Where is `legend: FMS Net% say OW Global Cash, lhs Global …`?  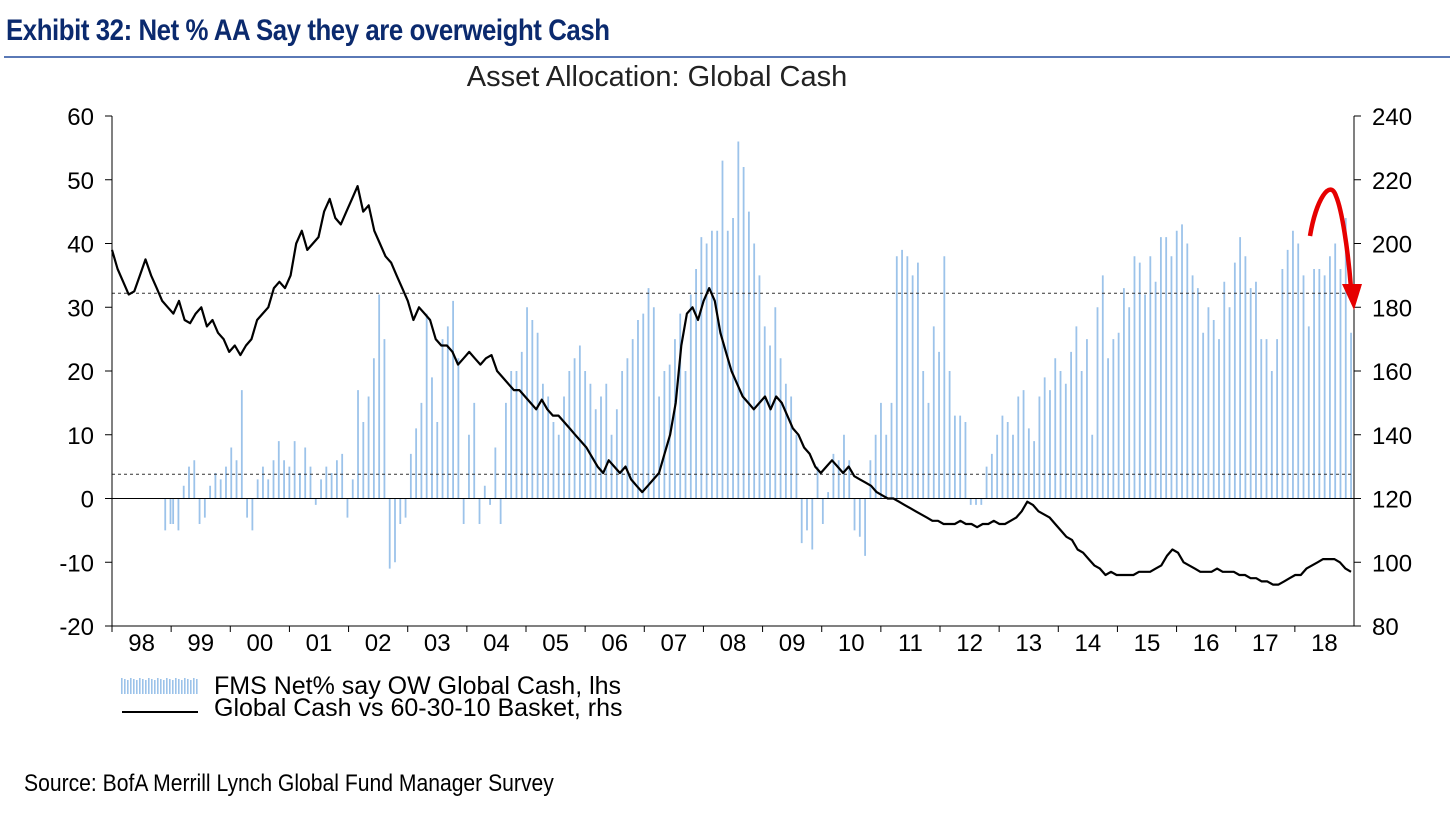 legend: FMS Net% say OW Global Cash, lhs Global … is located at coordinates (372, 697).